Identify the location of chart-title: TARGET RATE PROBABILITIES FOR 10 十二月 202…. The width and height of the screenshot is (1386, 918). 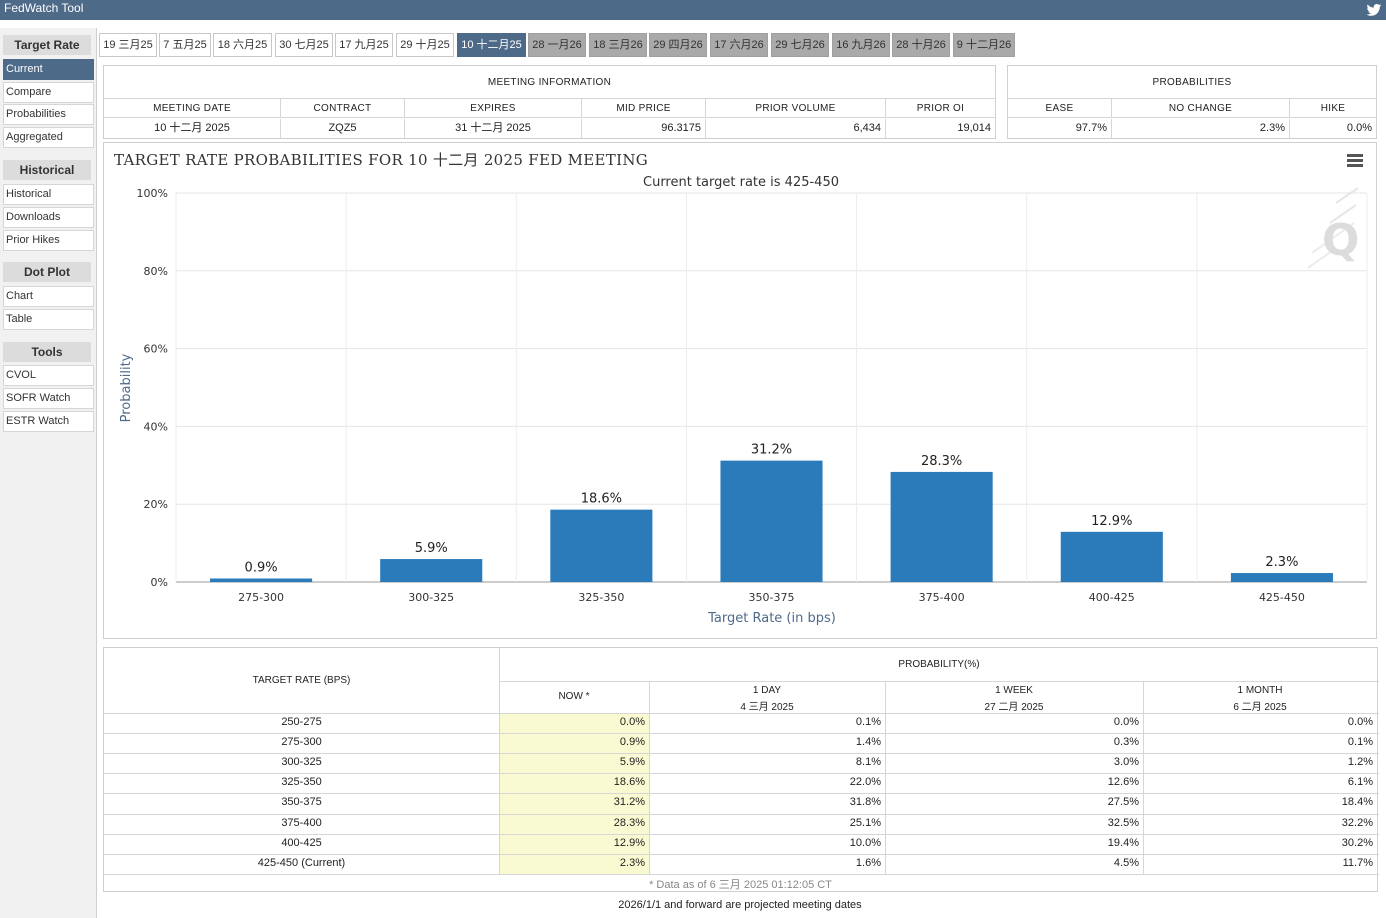
(381, 160).